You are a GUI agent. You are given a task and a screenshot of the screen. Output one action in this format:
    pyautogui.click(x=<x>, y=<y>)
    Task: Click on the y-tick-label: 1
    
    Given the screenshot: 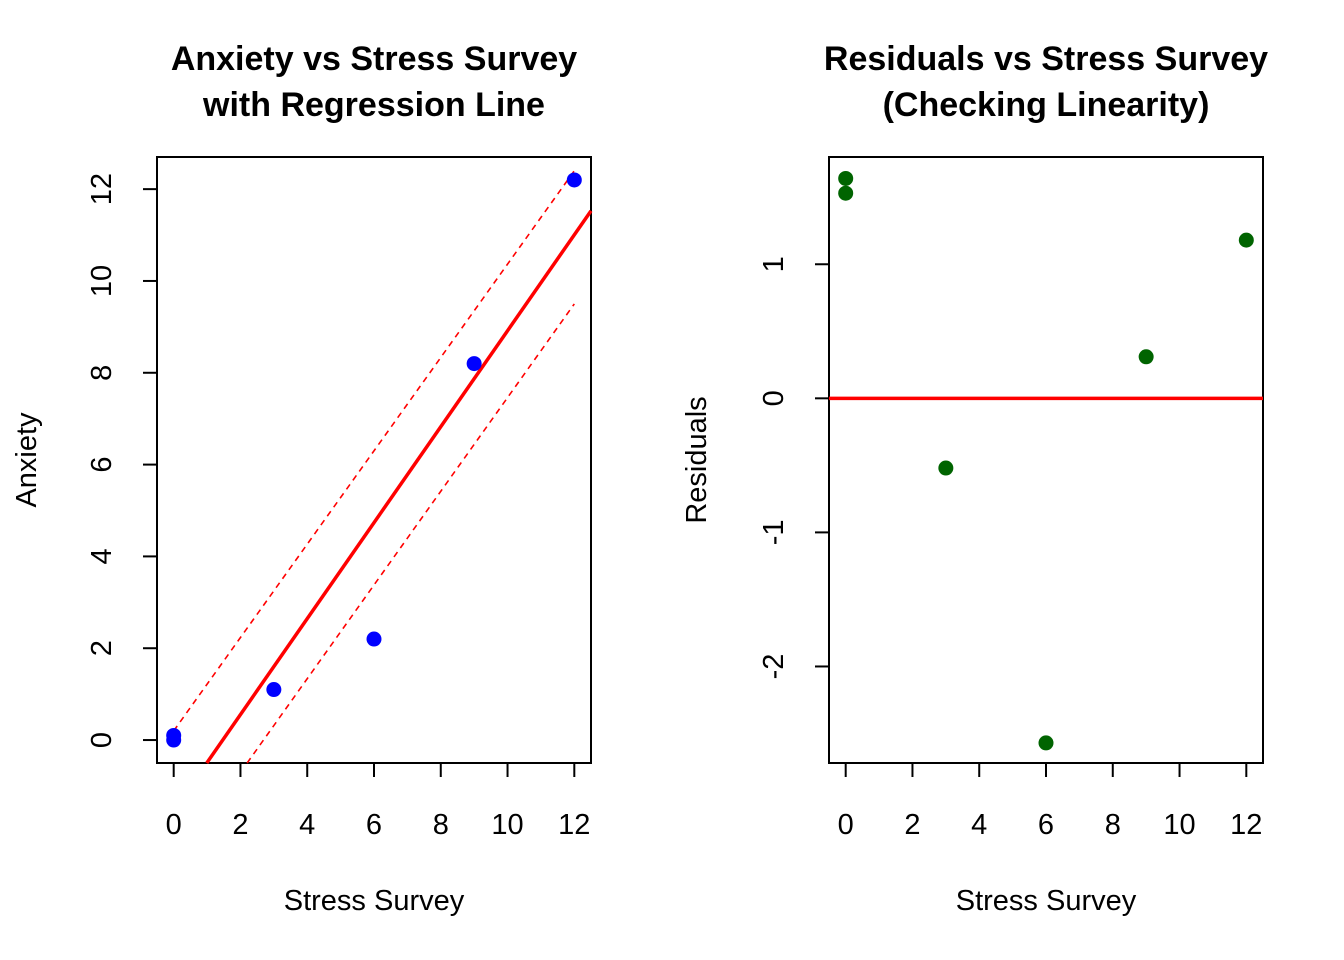 What is the action you would take?
    pyautogui.click(x=774, y=264)
    